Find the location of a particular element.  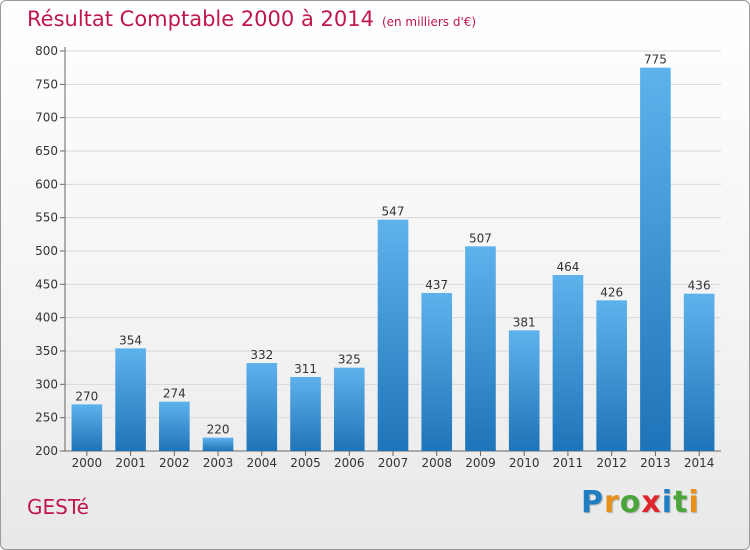

data-label: 464 is located at coordinates (567, 267).